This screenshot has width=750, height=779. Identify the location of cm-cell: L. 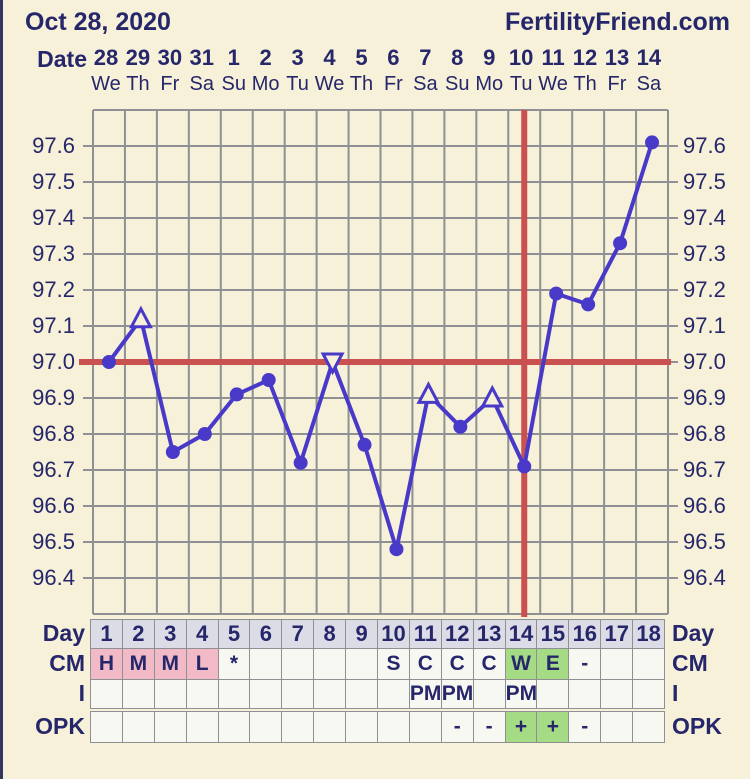
(202, 664).